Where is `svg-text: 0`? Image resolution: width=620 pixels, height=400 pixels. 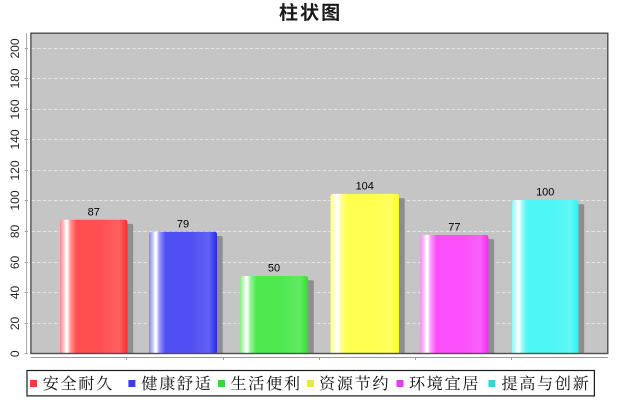 svg-text: 0 is located at coordinates (15, 353).